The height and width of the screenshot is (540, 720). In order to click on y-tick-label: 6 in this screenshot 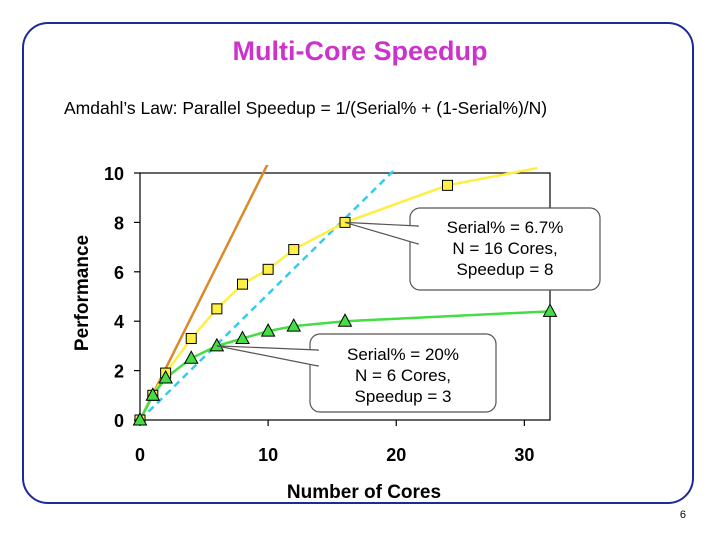, I will do `click(119, 273)`.